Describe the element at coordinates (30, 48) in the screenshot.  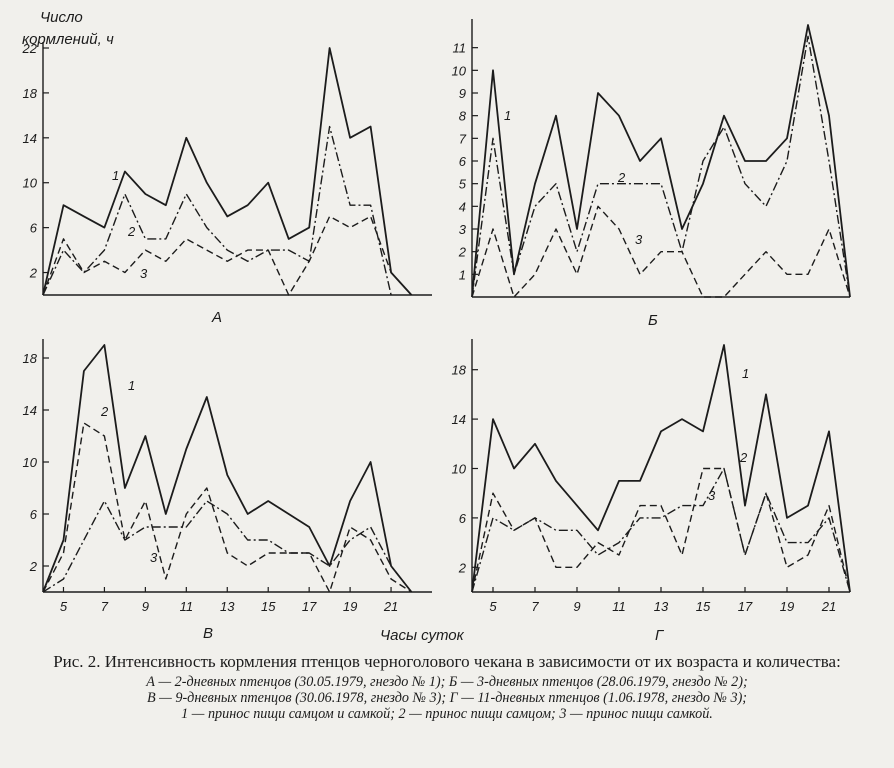
I see `y-tick-label: 22` at that location.